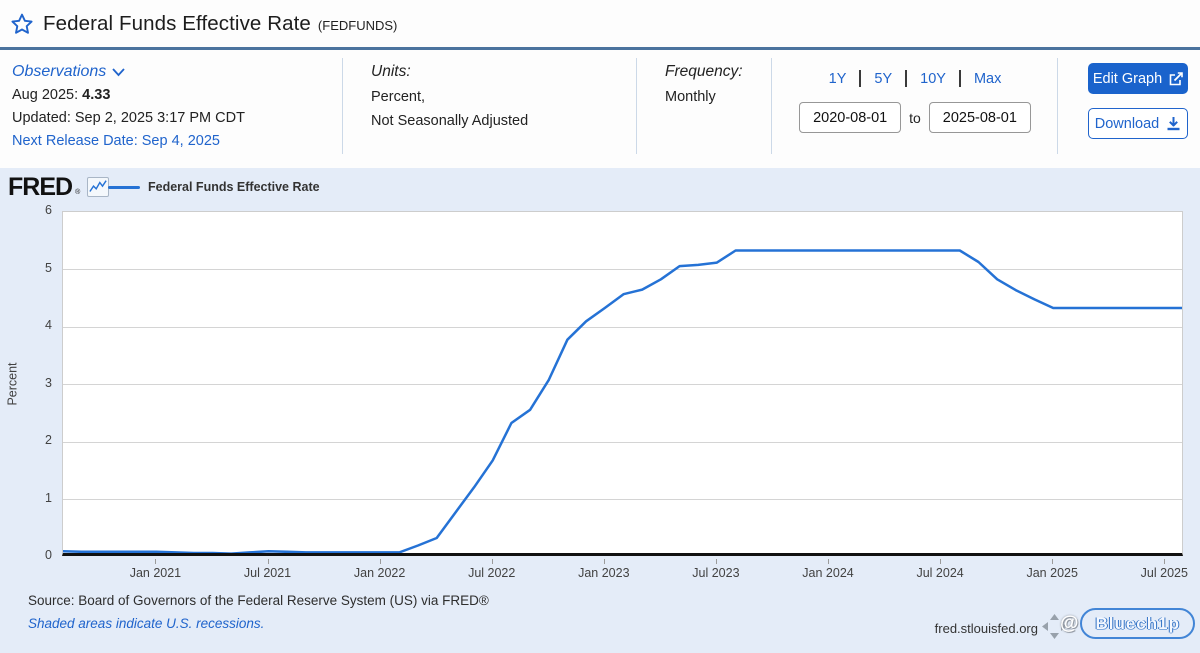 The width and height of the screenshot is (1200, 653). What do you see at coordinates (96, 95) in the screenshot?
I see `latest-value: 4.33` at bounding box center [96, 95].